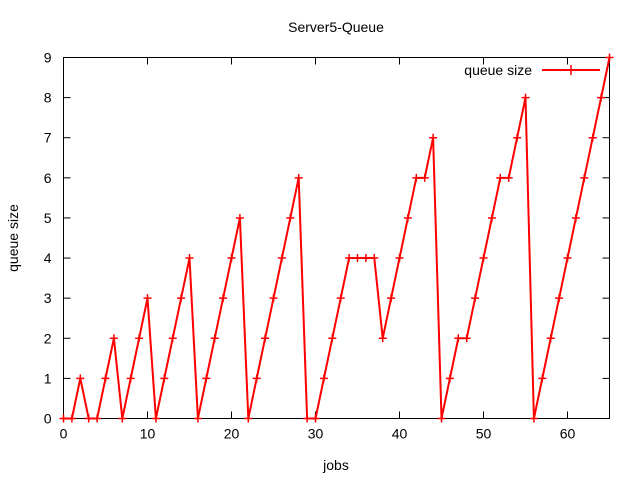 The width and height of the screenshot is (640, 480). I want to click on y-tick-label: 5, so click(48, 218).